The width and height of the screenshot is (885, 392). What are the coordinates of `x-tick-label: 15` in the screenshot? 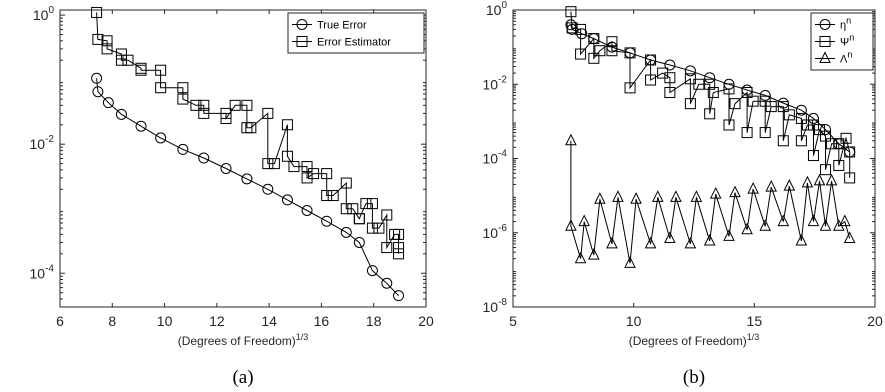 It's located at (755, 321).